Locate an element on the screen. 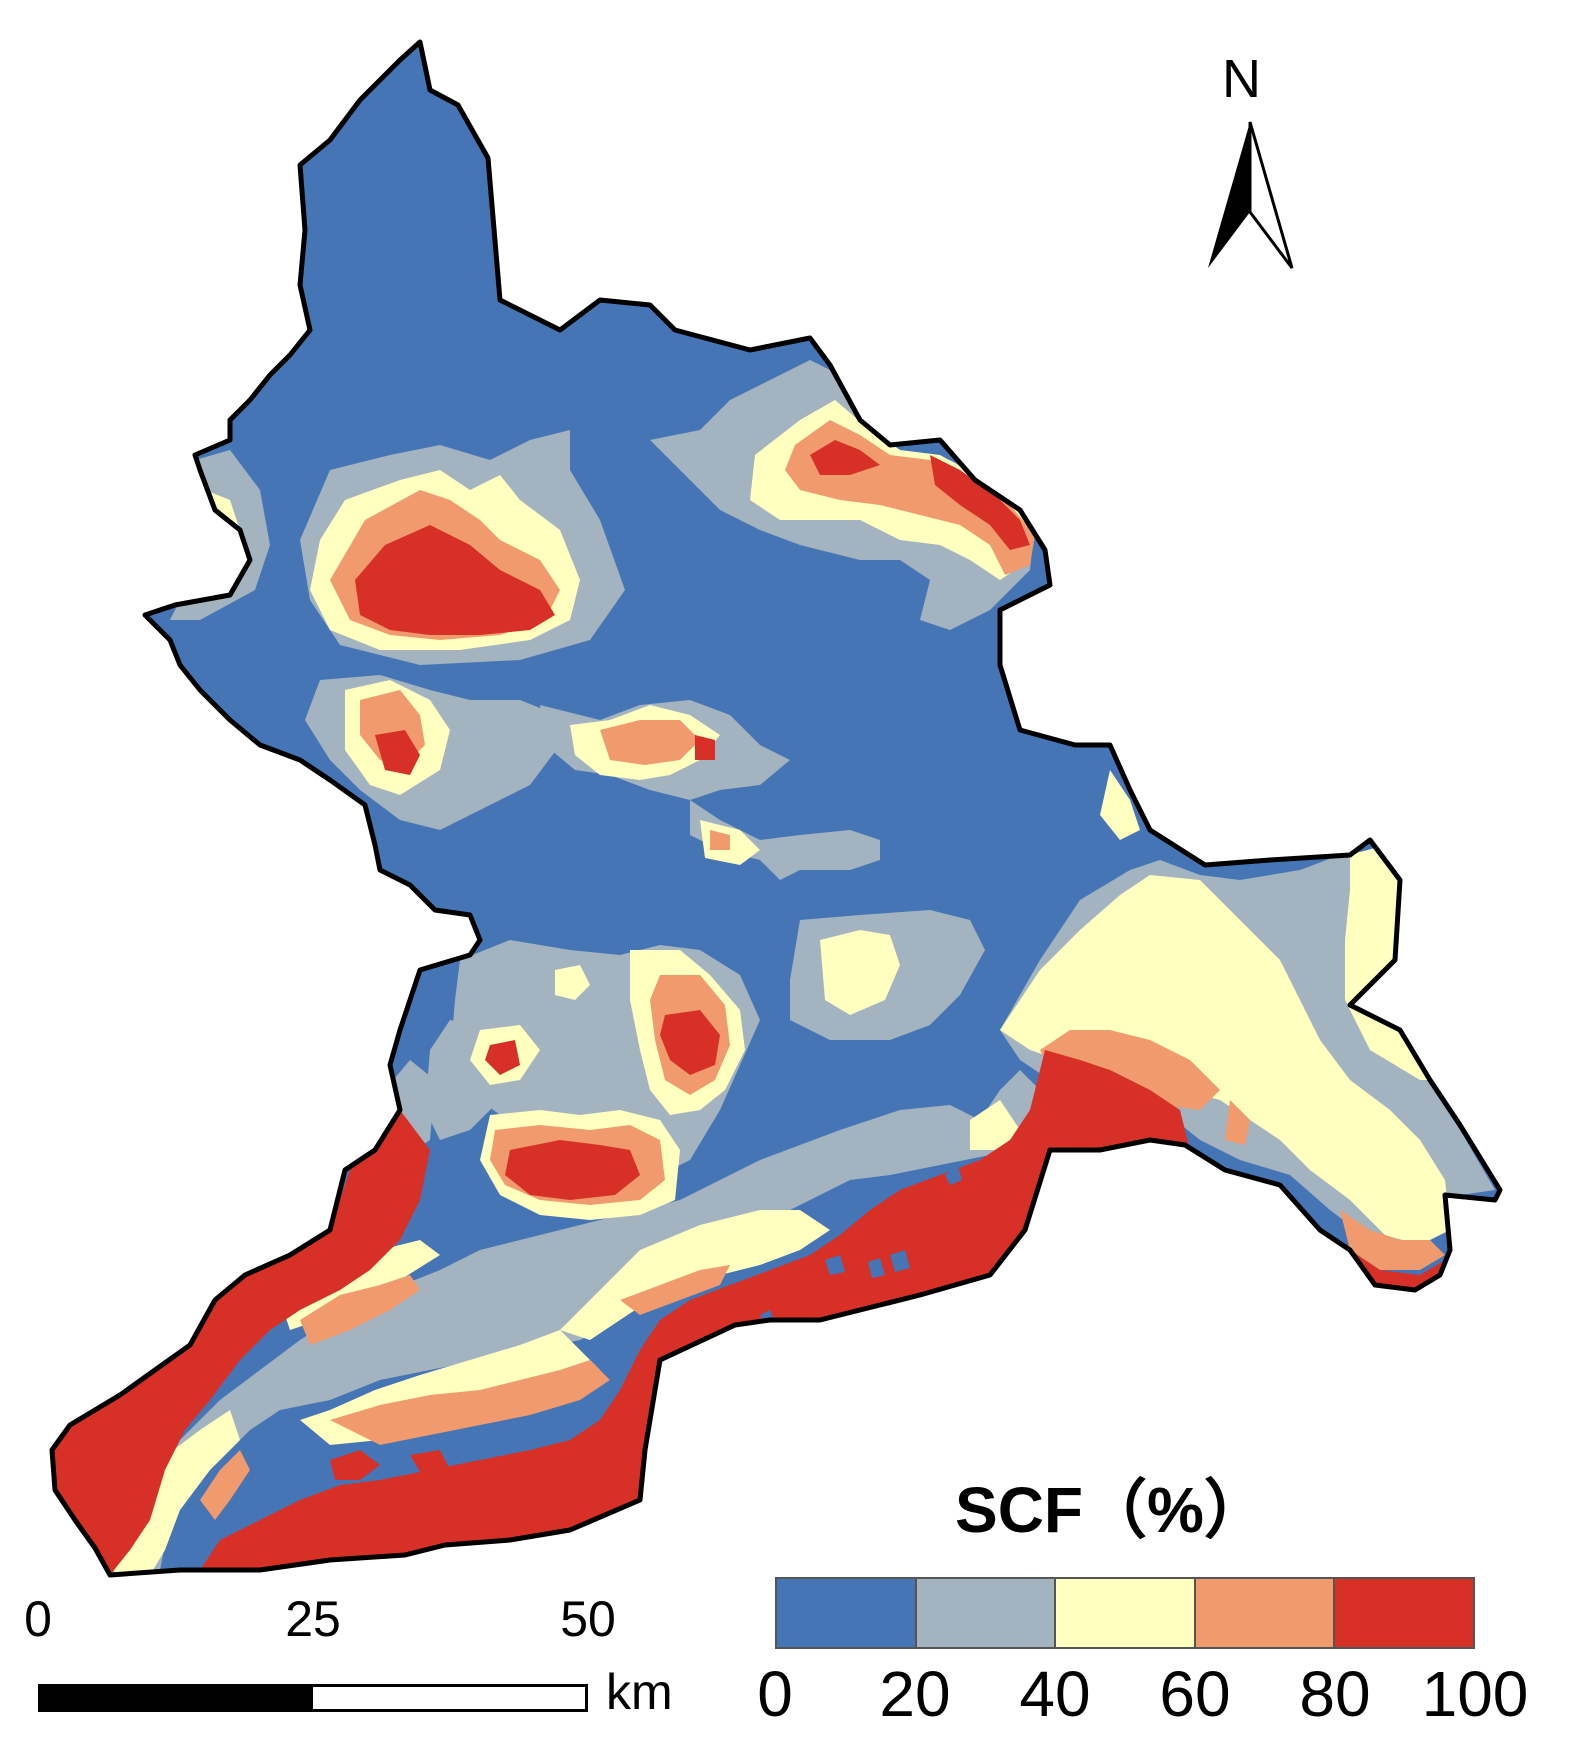 The height and width of the screenshot is (1761, 1573). legend-tick-label: 0 is located at coordinates (775, 1694).